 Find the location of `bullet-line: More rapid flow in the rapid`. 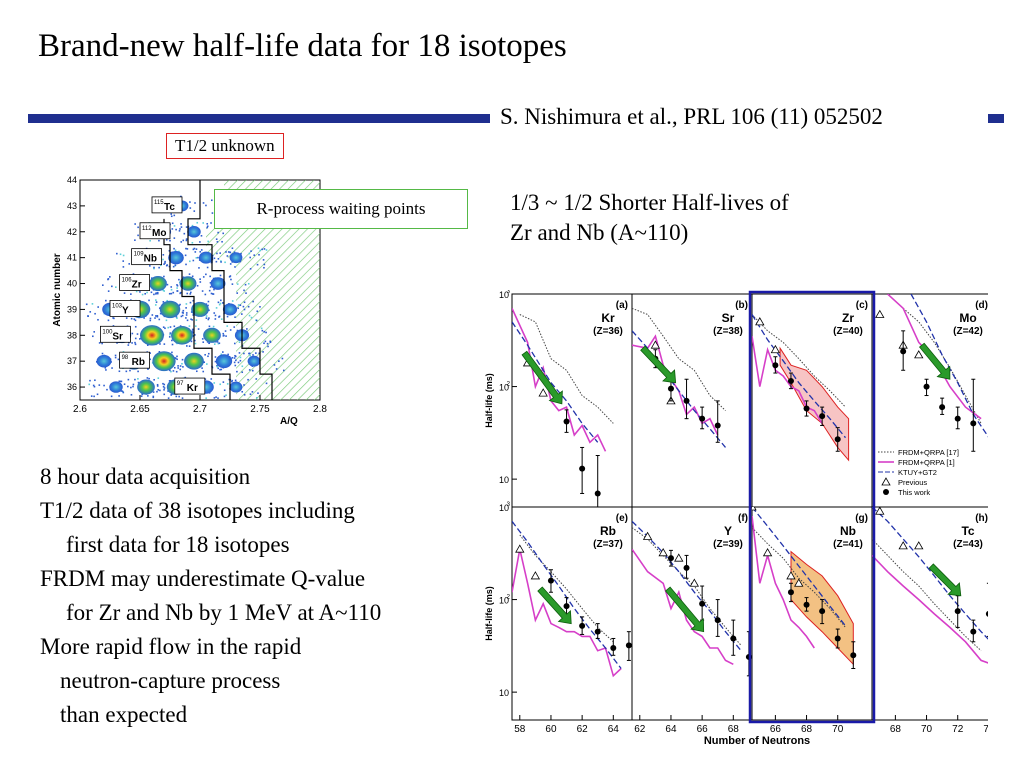

bullet-line: More rapid flow in the rapid is located at coordinates (171, 646).